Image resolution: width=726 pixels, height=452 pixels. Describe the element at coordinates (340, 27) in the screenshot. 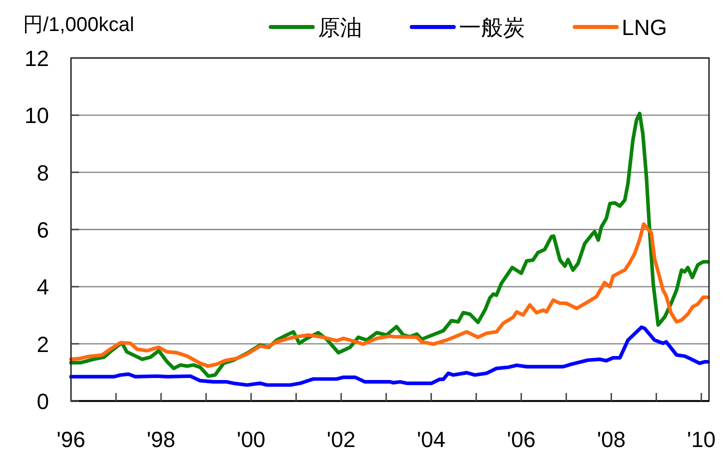

I see `legend-label: 原油` at that location.